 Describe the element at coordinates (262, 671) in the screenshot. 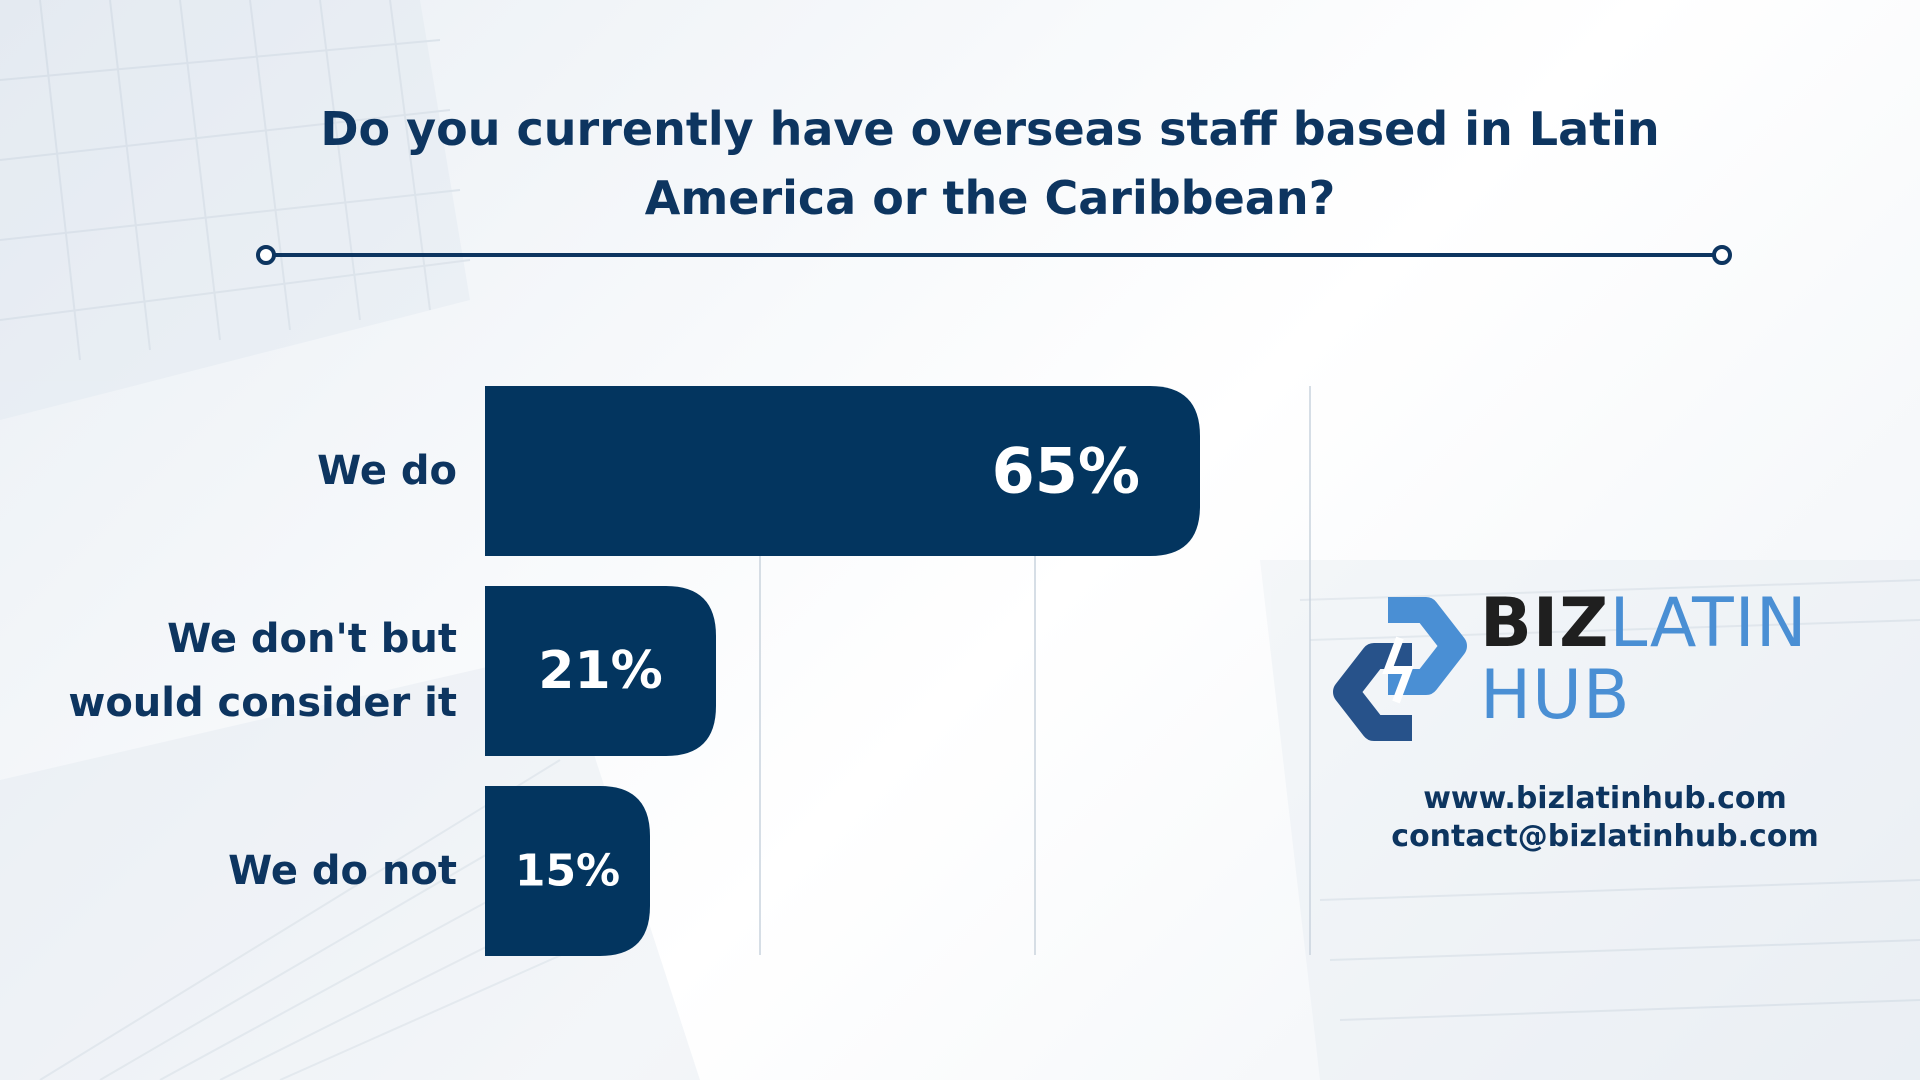

I see `category-label-2: We don't but would consider it` at that location.